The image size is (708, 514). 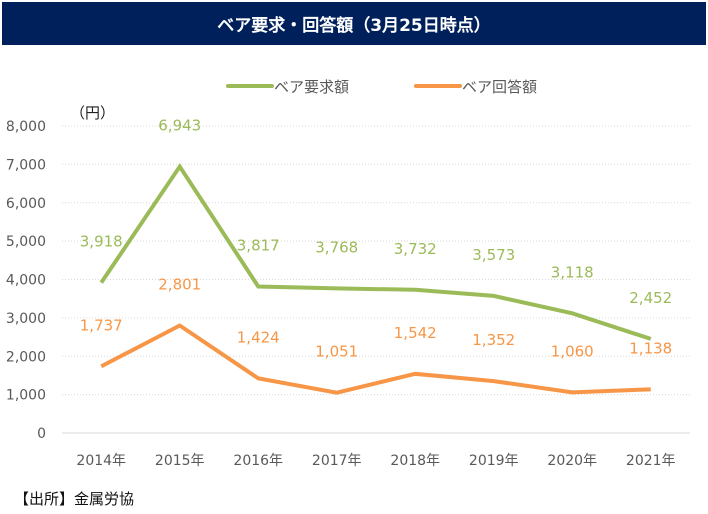 I want to click on x-tick-label: 2016年, so click(x=258, y=461).